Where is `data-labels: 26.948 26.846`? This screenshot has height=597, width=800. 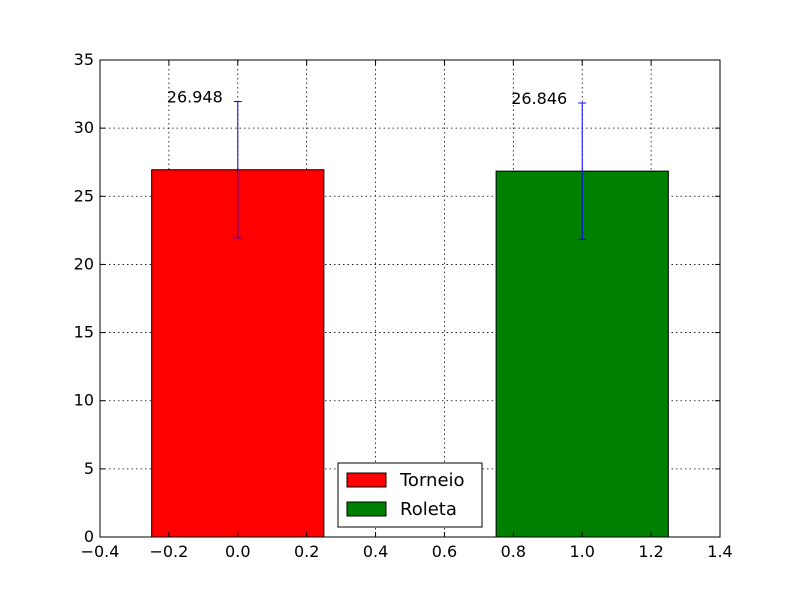 data-labels: 26.948 26.846 is located at coordinates (367, 97).